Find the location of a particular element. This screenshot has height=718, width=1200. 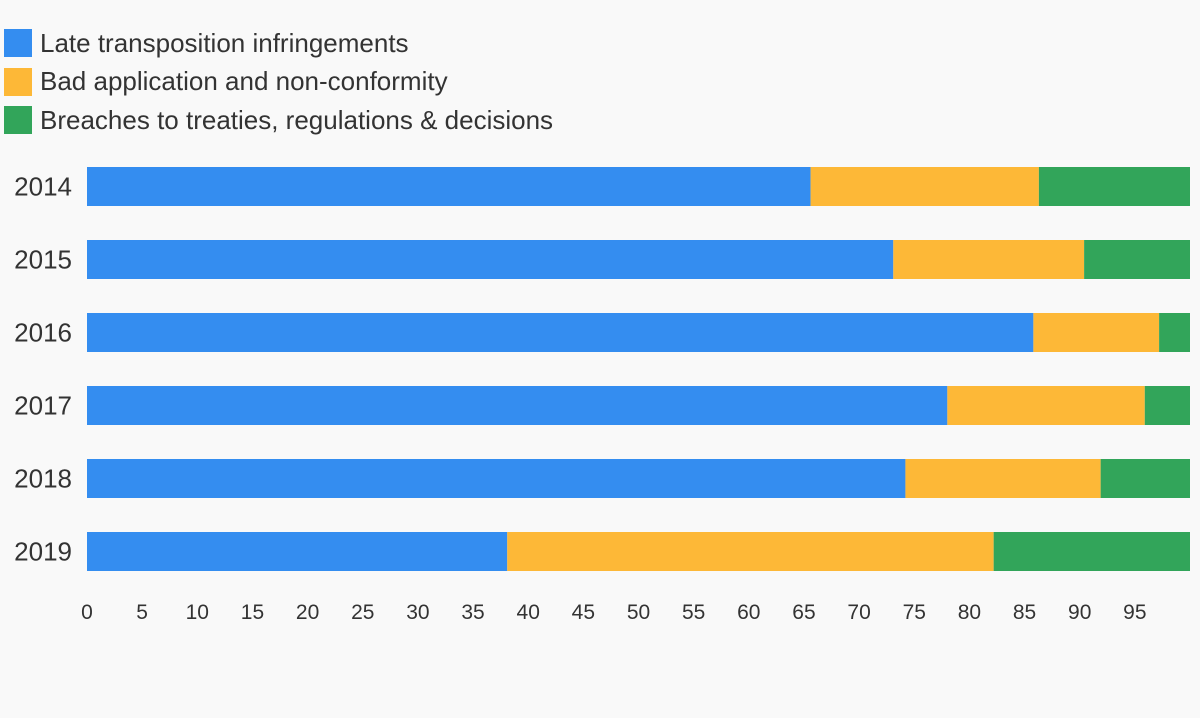

legend-swatch-bad-application is located at coordinates (18, 81).